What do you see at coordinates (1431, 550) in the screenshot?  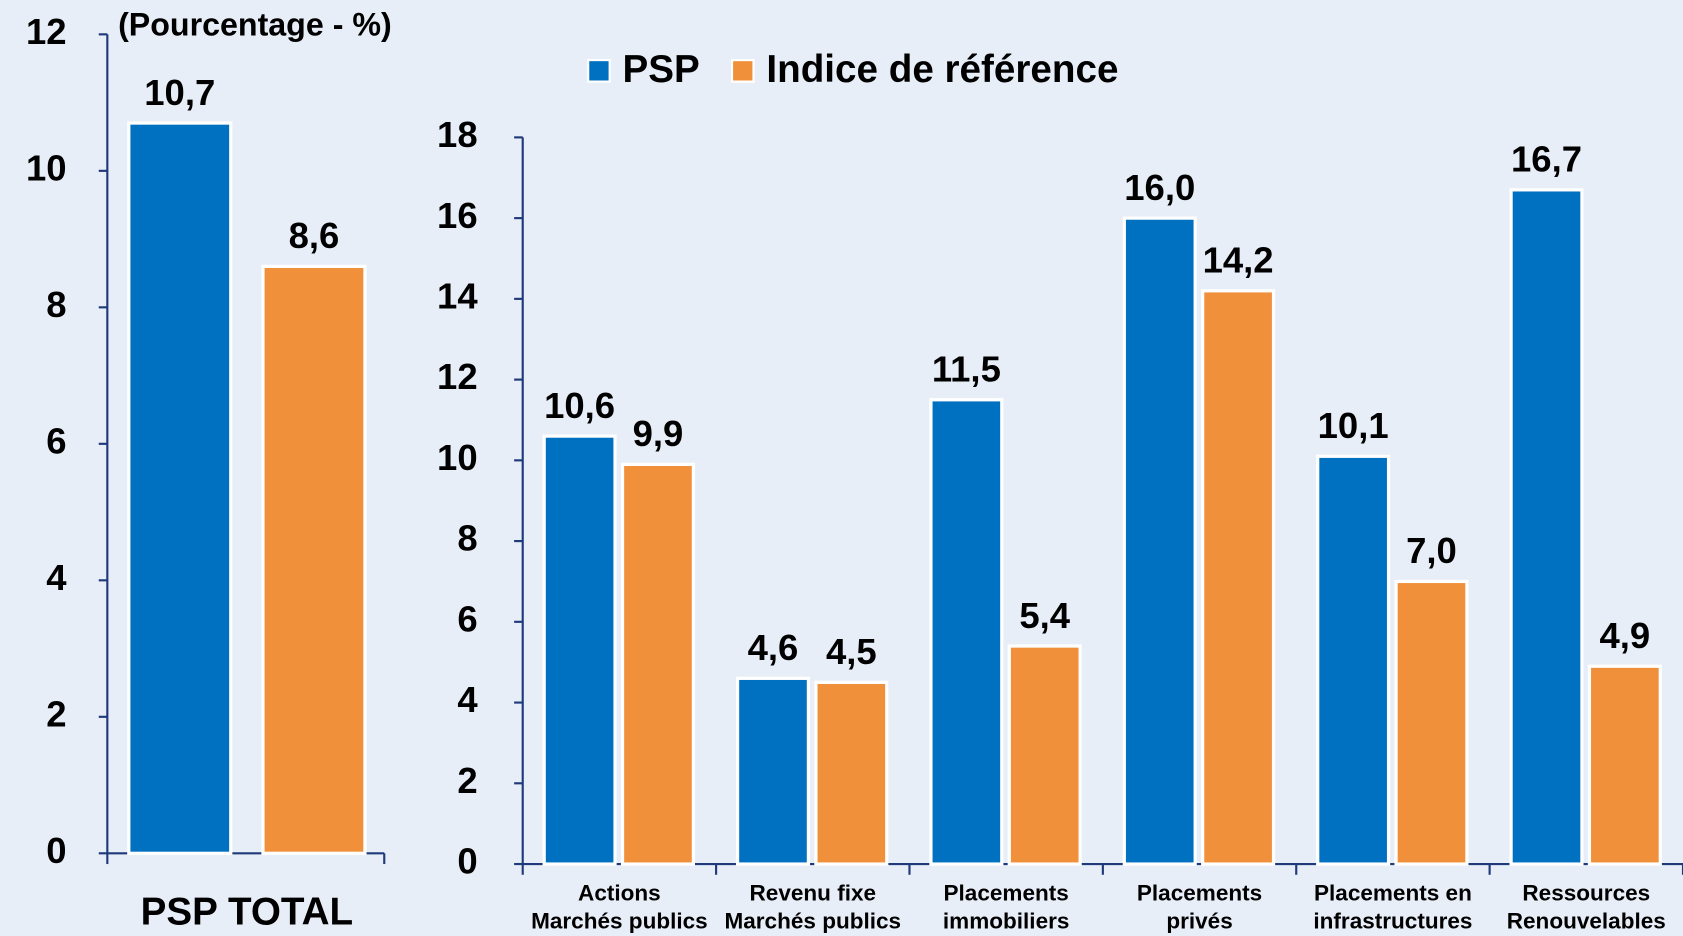 I see `data-label: 7,0` at bounding box center [1431, 550].